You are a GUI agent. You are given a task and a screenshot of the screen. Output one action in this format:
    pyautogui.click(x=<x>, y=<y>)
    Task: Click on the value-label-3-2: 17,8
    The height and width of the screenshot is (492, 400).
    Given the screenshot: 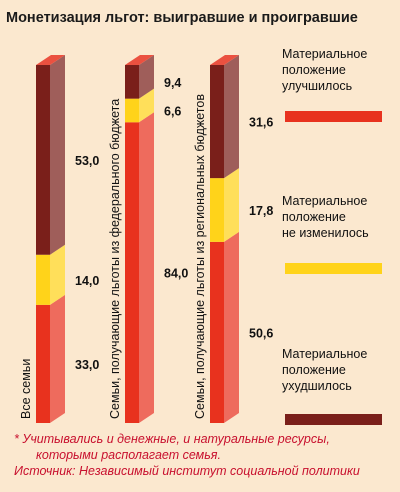 What is the action you would take?
    pyautogui.click(x=261, y=211)
    